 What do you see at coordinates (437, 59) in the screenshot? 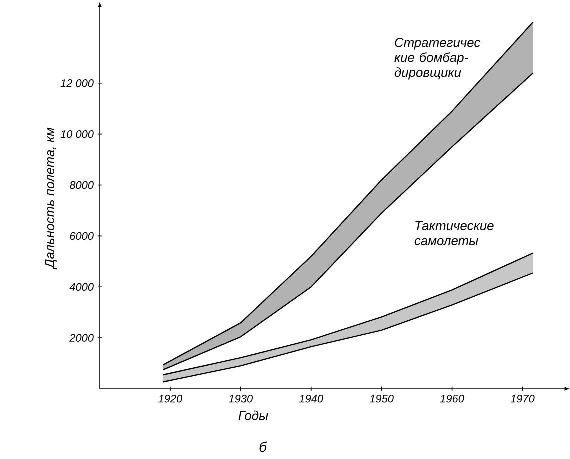
I see `series-label: Стратегичес кие бомбар- дировщики` at bounding box center [437, 59].